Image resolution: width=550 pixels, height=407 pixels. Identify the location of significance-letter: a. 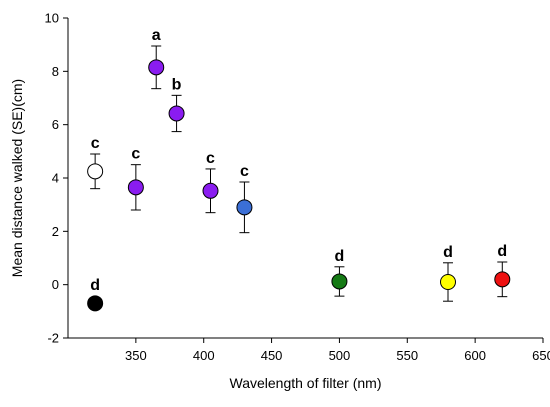
(156, 35).